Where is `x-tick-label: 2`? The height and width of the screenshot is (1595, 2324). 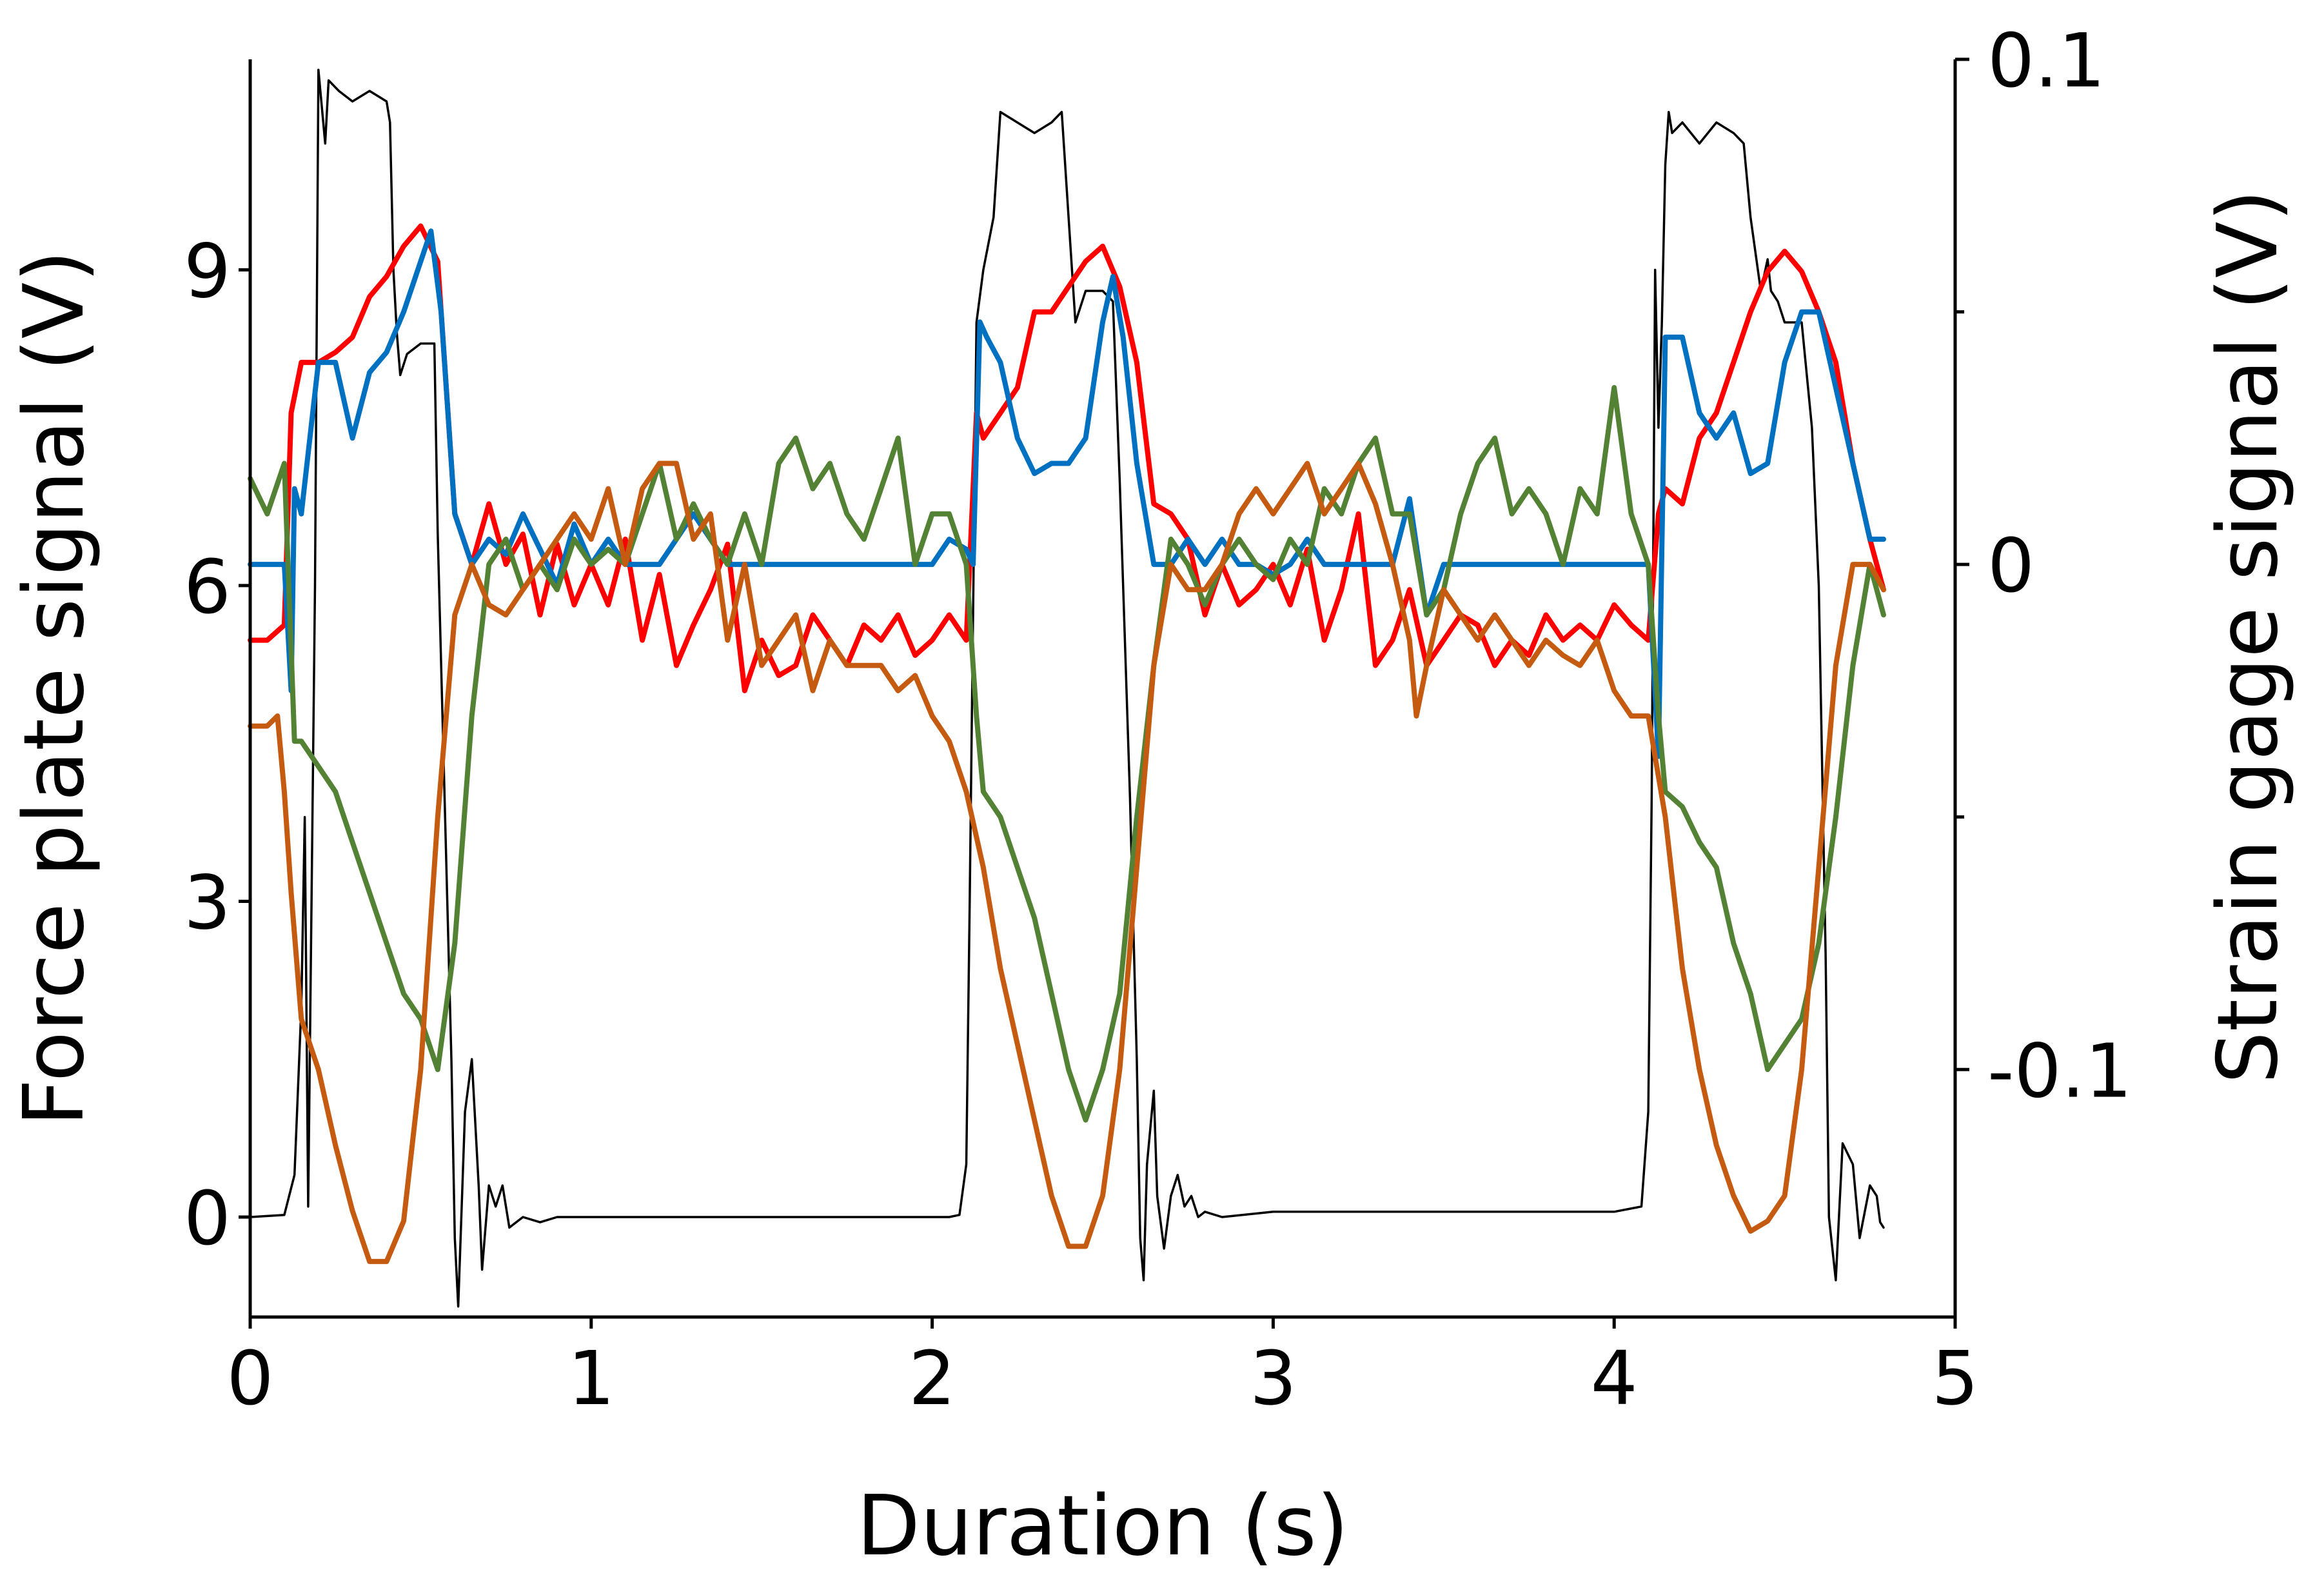 x-tick-label: 2 is located at coordinates (932, 1379).